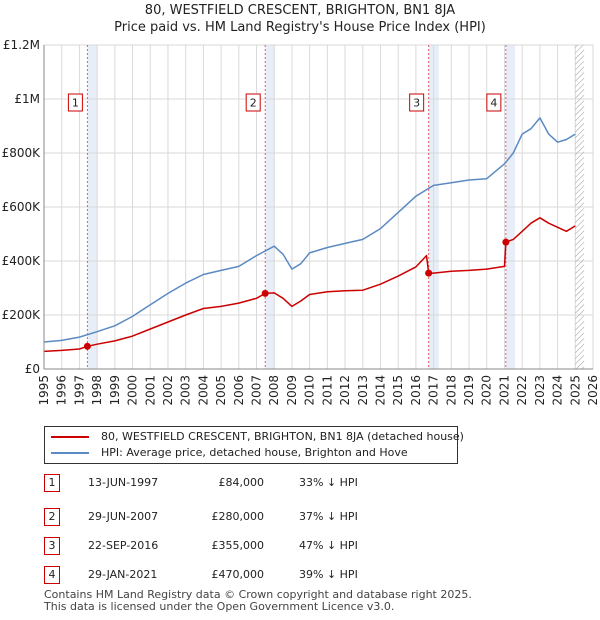 The image size is (600, 620). What do you see at coordinates (186, 390) in the screenshot?
I see `x-tick-label: 2003` at bounding box center [186, 390].